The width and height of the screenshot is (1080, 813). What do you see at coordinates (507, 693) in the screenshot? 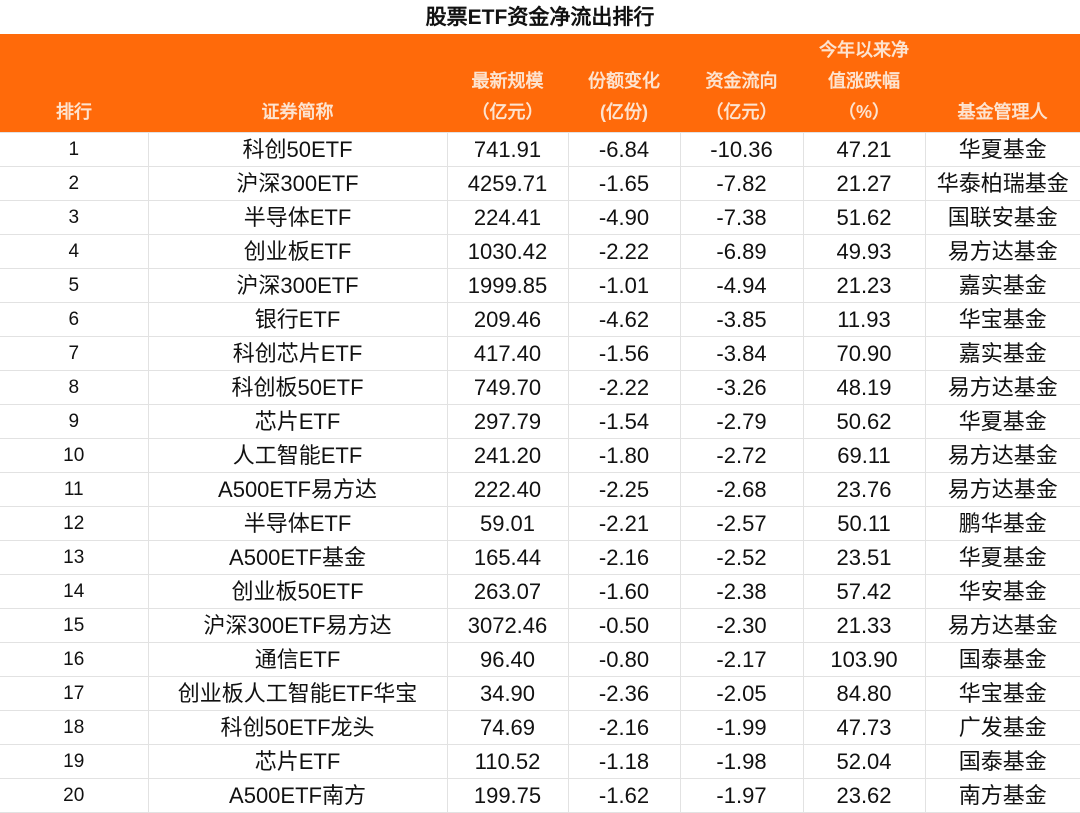
I see `cell-latest-size: 34.90` at bounding box center [507, 693].